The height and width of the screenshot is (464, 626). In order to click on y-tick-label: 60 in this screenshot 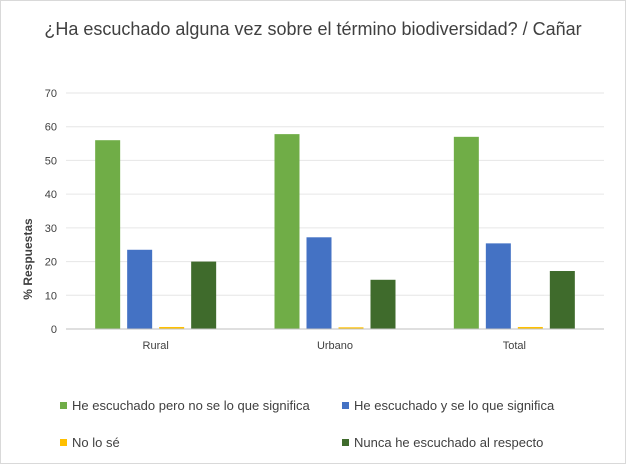, I will do `click(51, 128)`.